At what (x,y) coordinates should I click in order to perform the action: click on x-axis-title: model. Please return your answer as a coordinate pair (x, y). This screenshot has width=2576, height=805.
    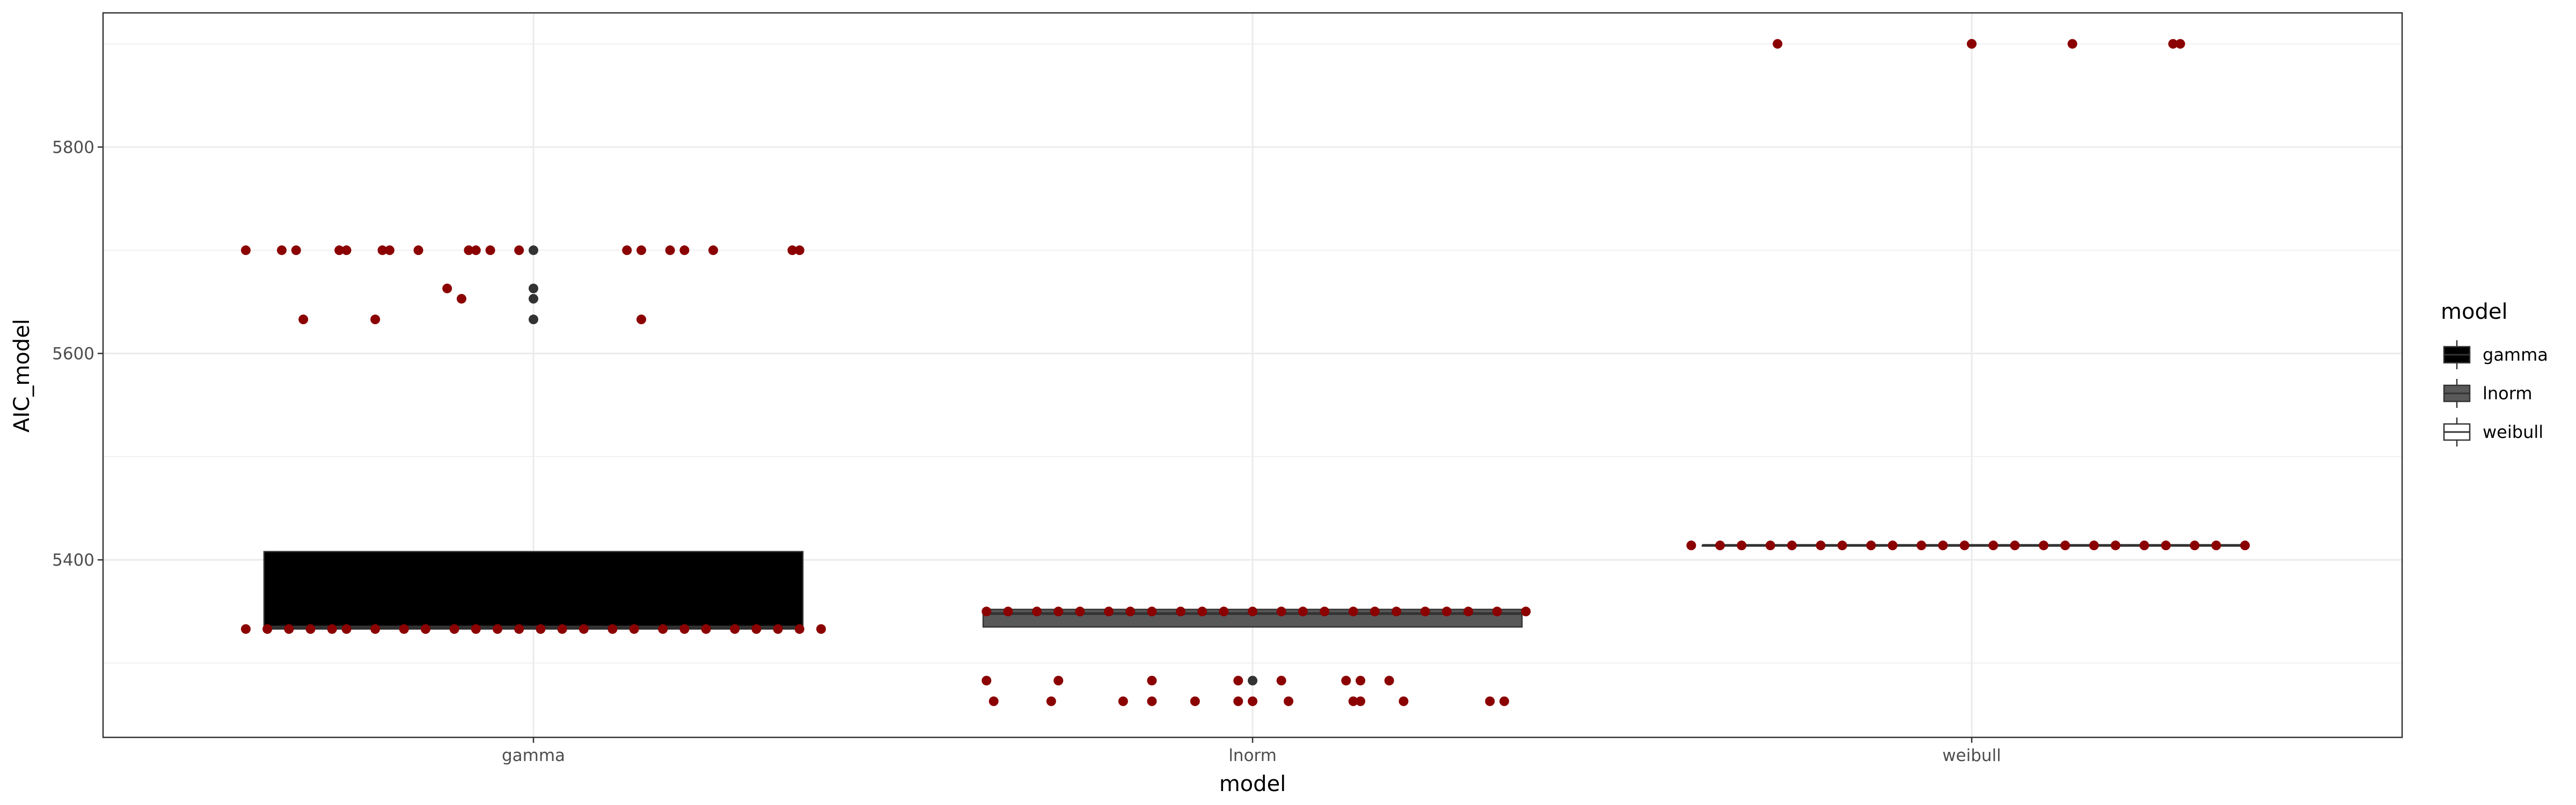
    Looking at the image, I should click on (1252, 784).